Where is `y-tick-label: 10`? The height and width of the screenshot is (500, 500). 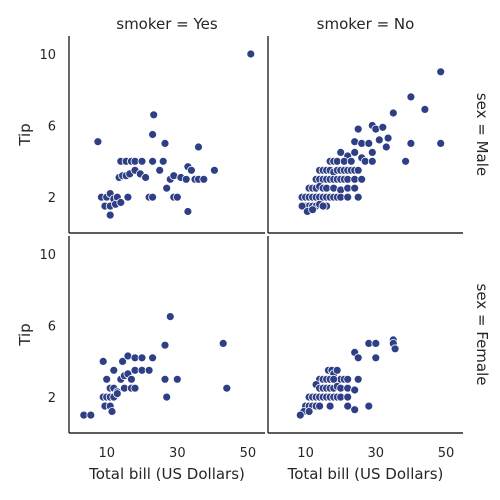 y-tick-label: 10 is located at coordinates (47, 255).